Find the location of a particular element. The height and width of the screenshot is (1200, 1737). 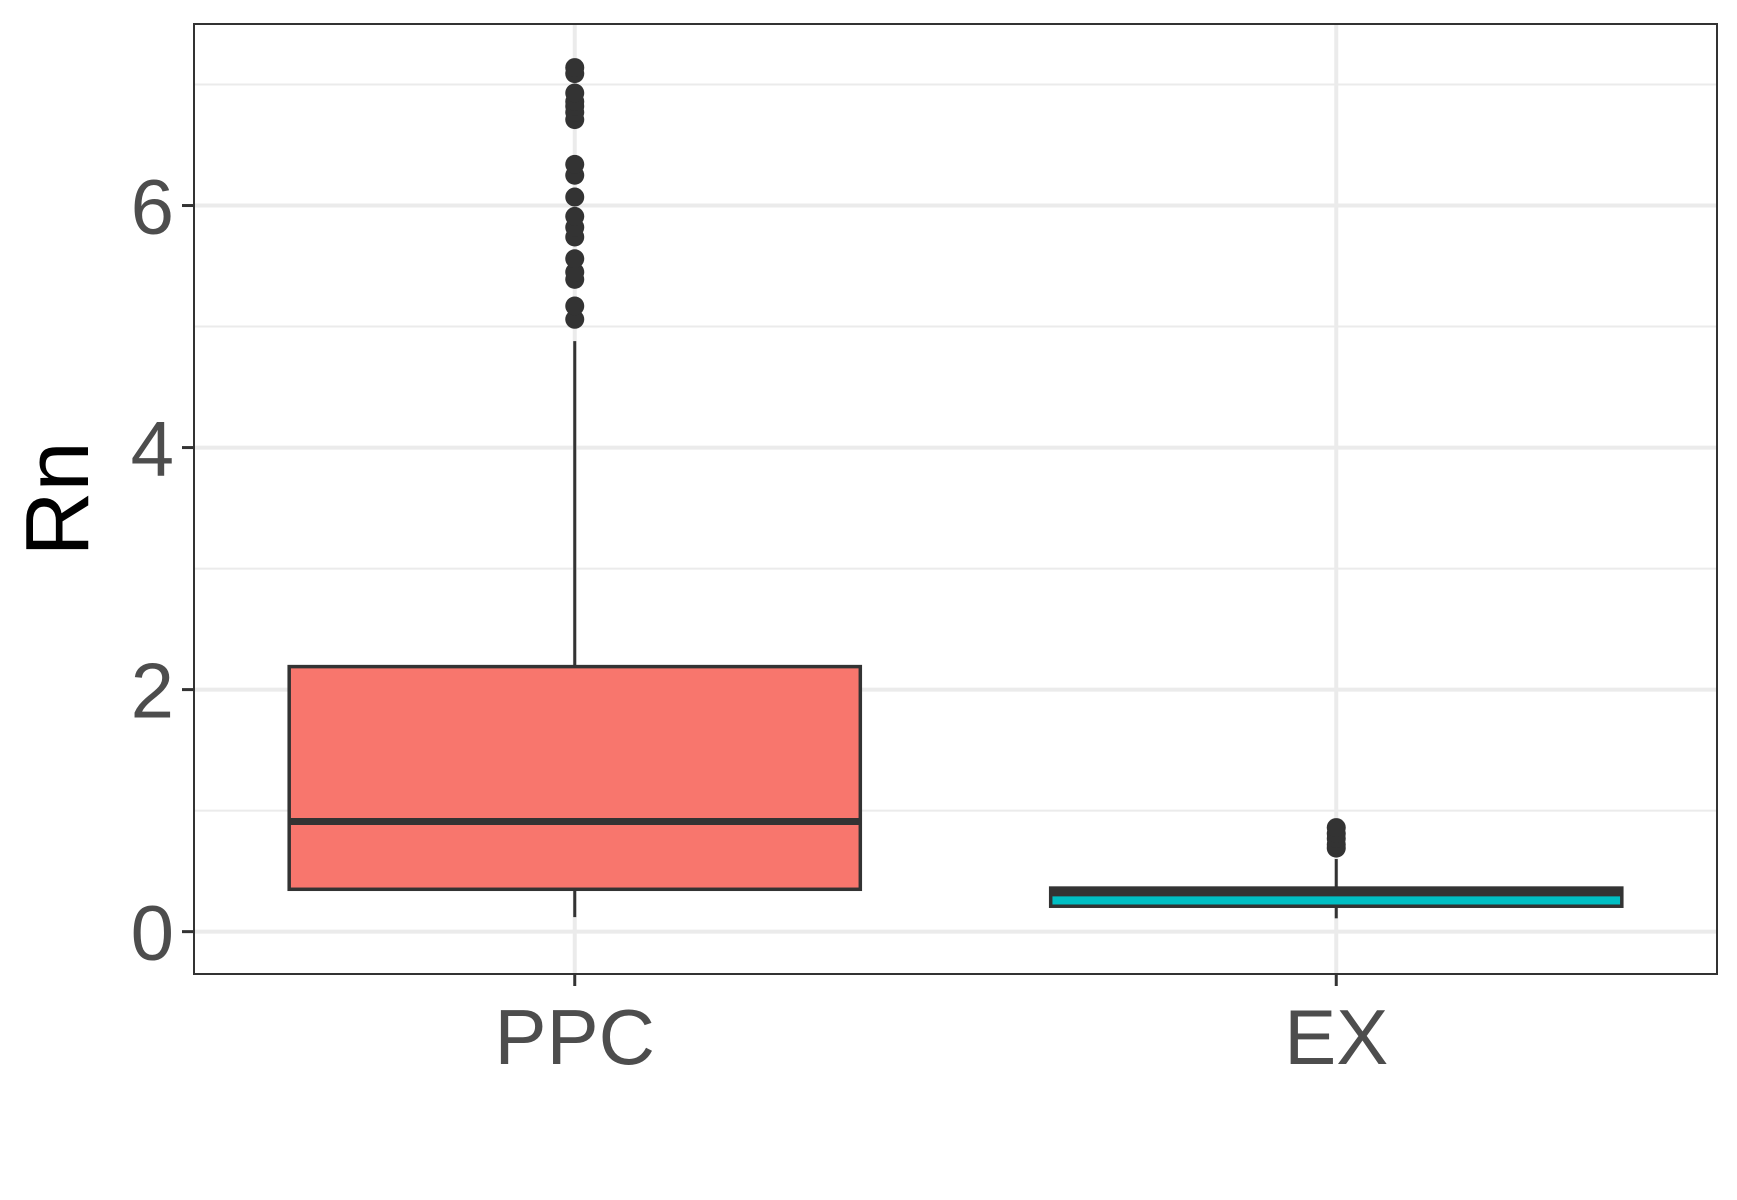

y-axis: 0 2 4 6 is located at coordinates (162, 570).